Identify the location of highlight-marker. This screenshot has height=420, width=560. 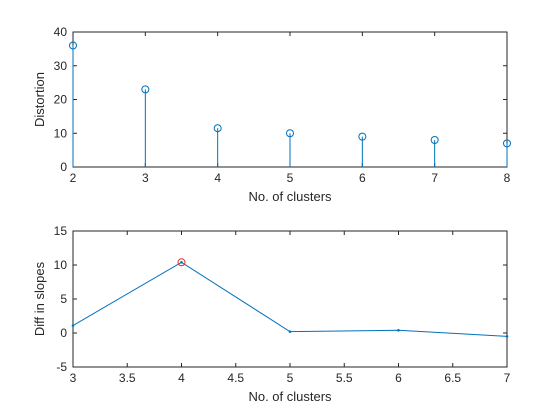
(181, 262).